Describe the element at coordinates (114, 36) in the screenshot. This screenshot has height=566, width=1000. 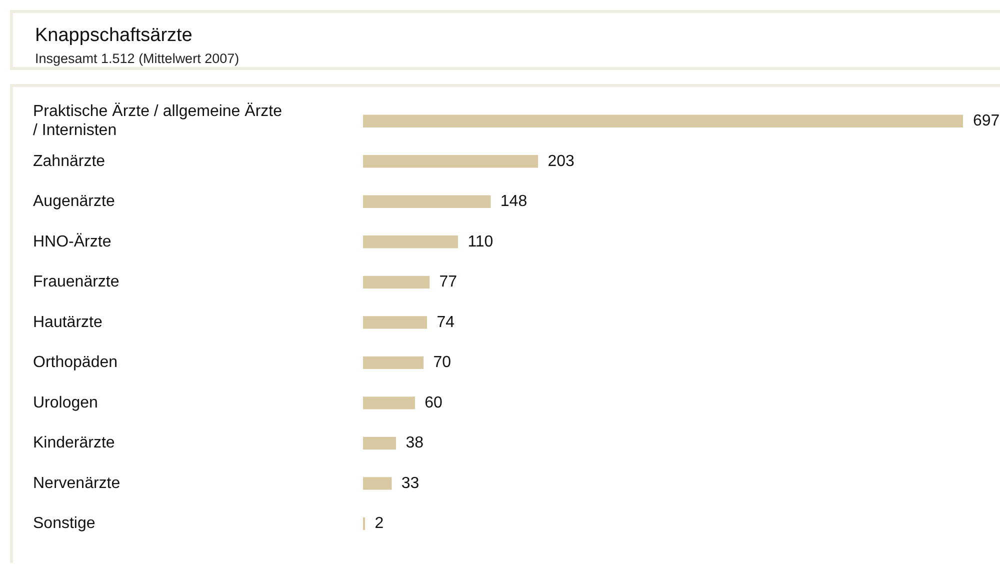
I see `text: Knappschaftsärzte` at that location.